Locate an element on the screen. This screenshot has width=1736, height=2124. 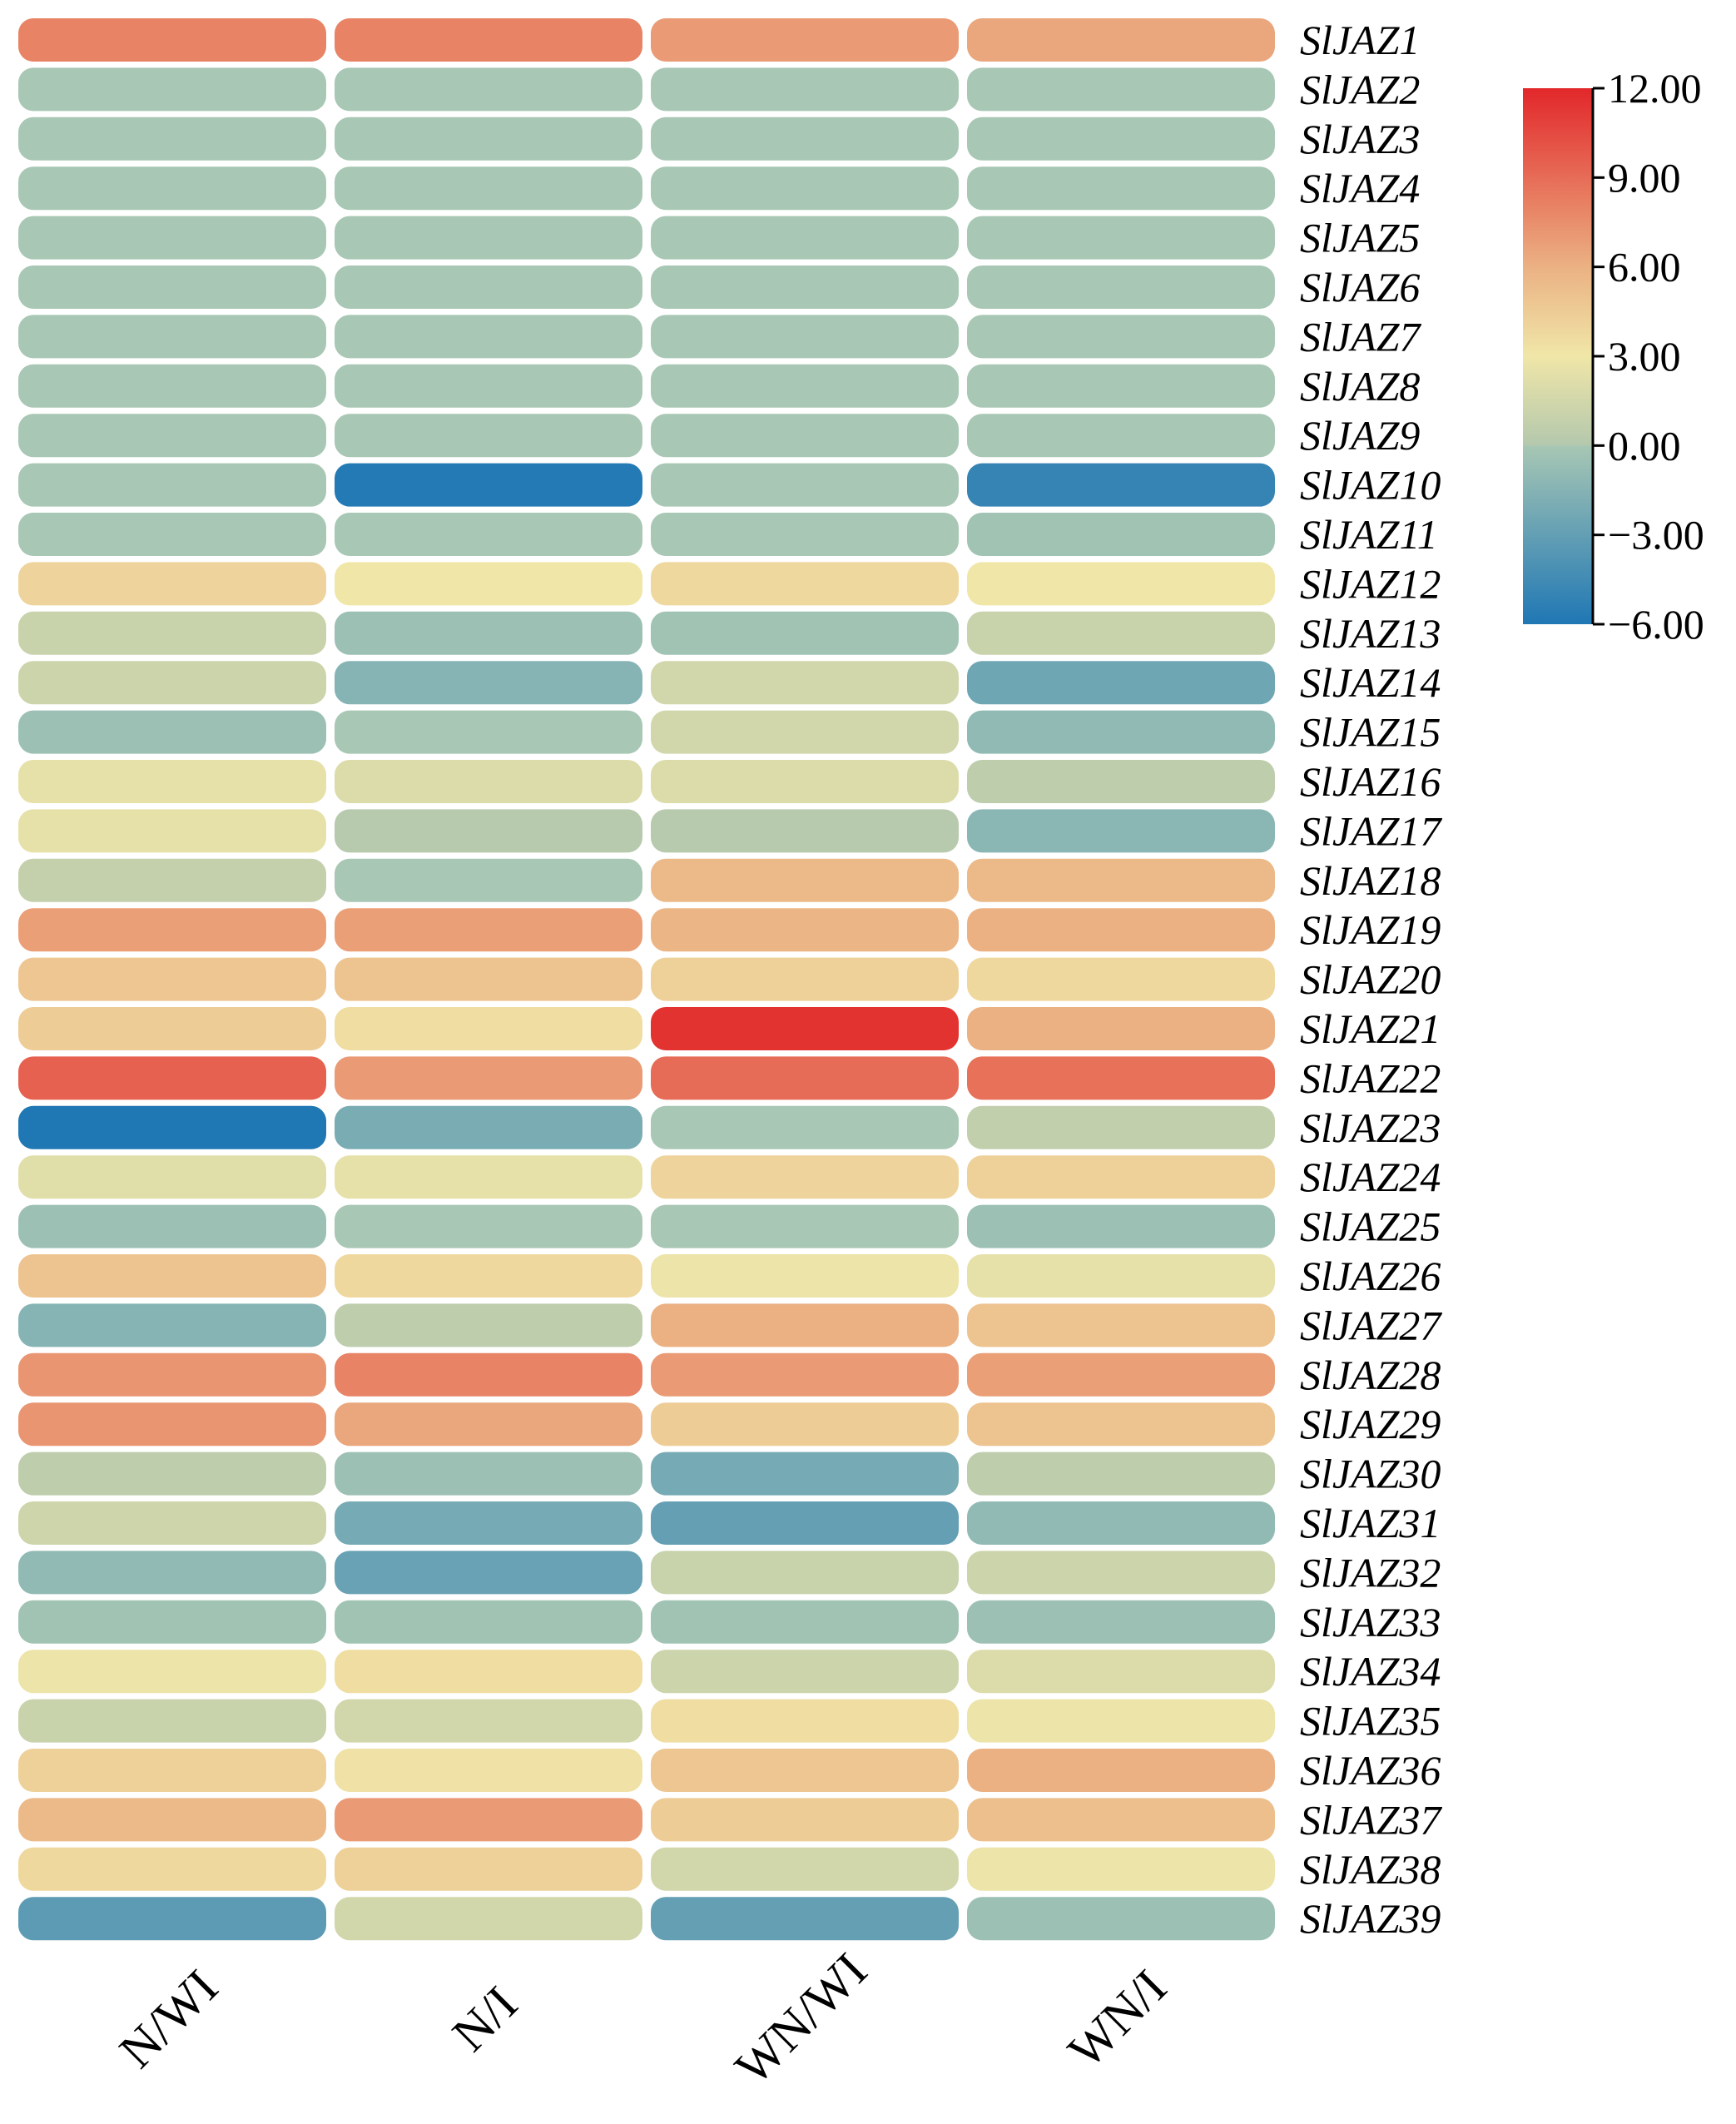
cell-sljaz20-wn-wi is located at coordinates (805, 979).